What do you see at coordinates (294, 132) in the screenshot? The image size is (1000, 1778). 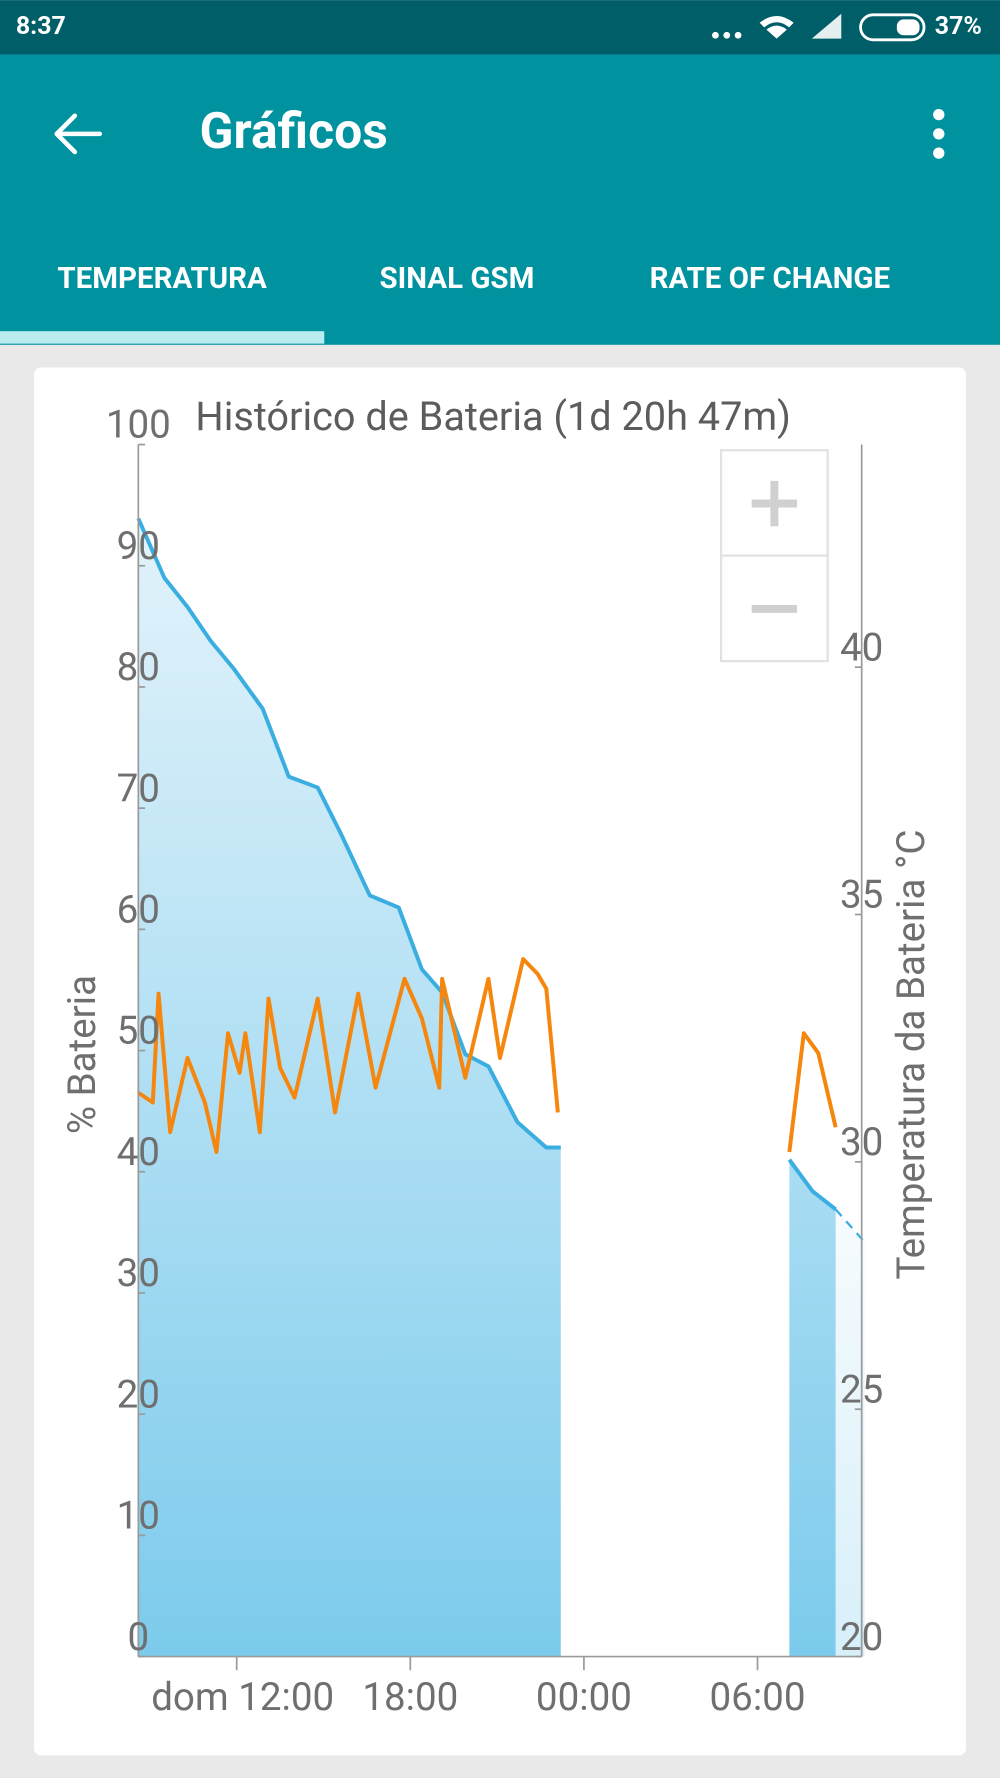 I see `app-title: Gráficos` at bounding box center [294, 132].